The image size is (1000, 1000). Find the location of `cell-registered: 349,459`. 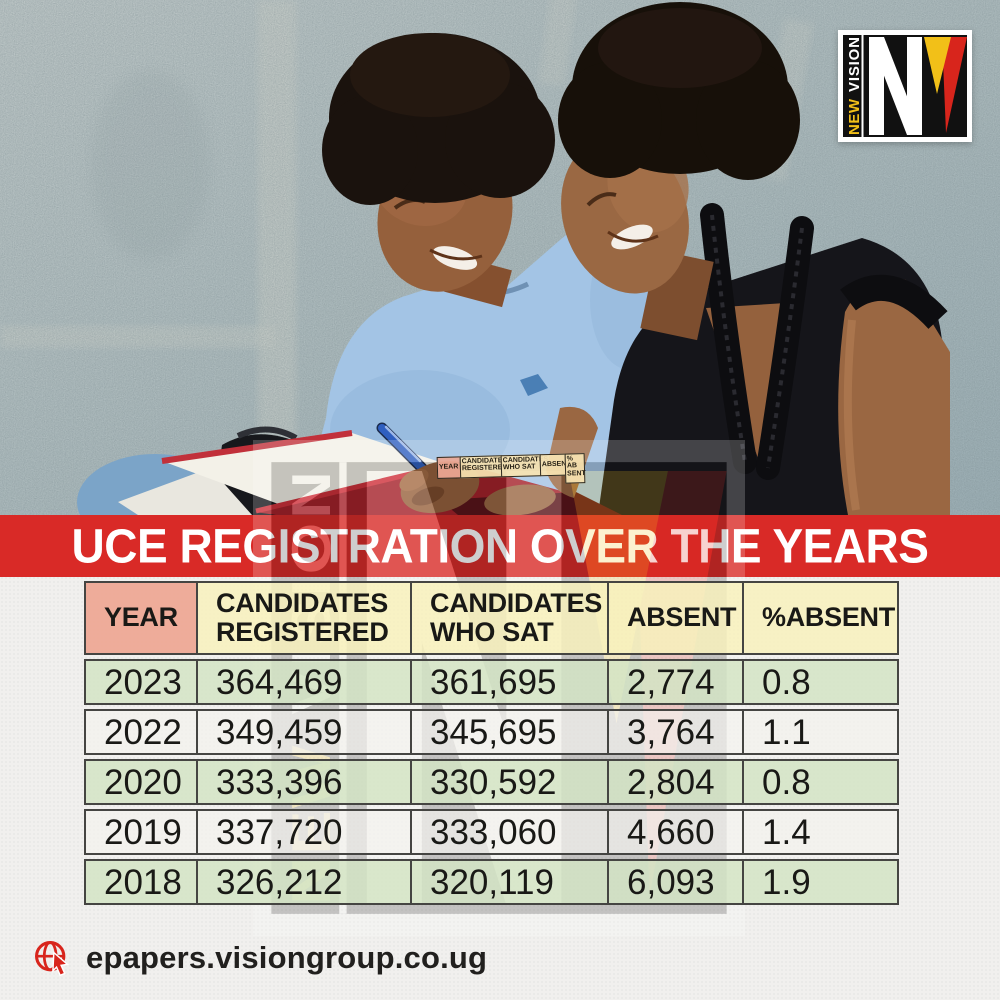

cell-registered: 349,459 is located at coordinates (304, 732).